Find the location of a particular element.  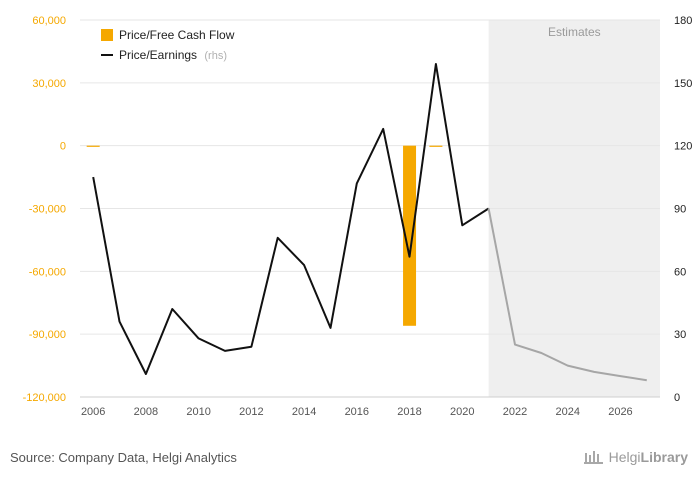

x-tick-label: 2026 is located at coordinates (620, 412).